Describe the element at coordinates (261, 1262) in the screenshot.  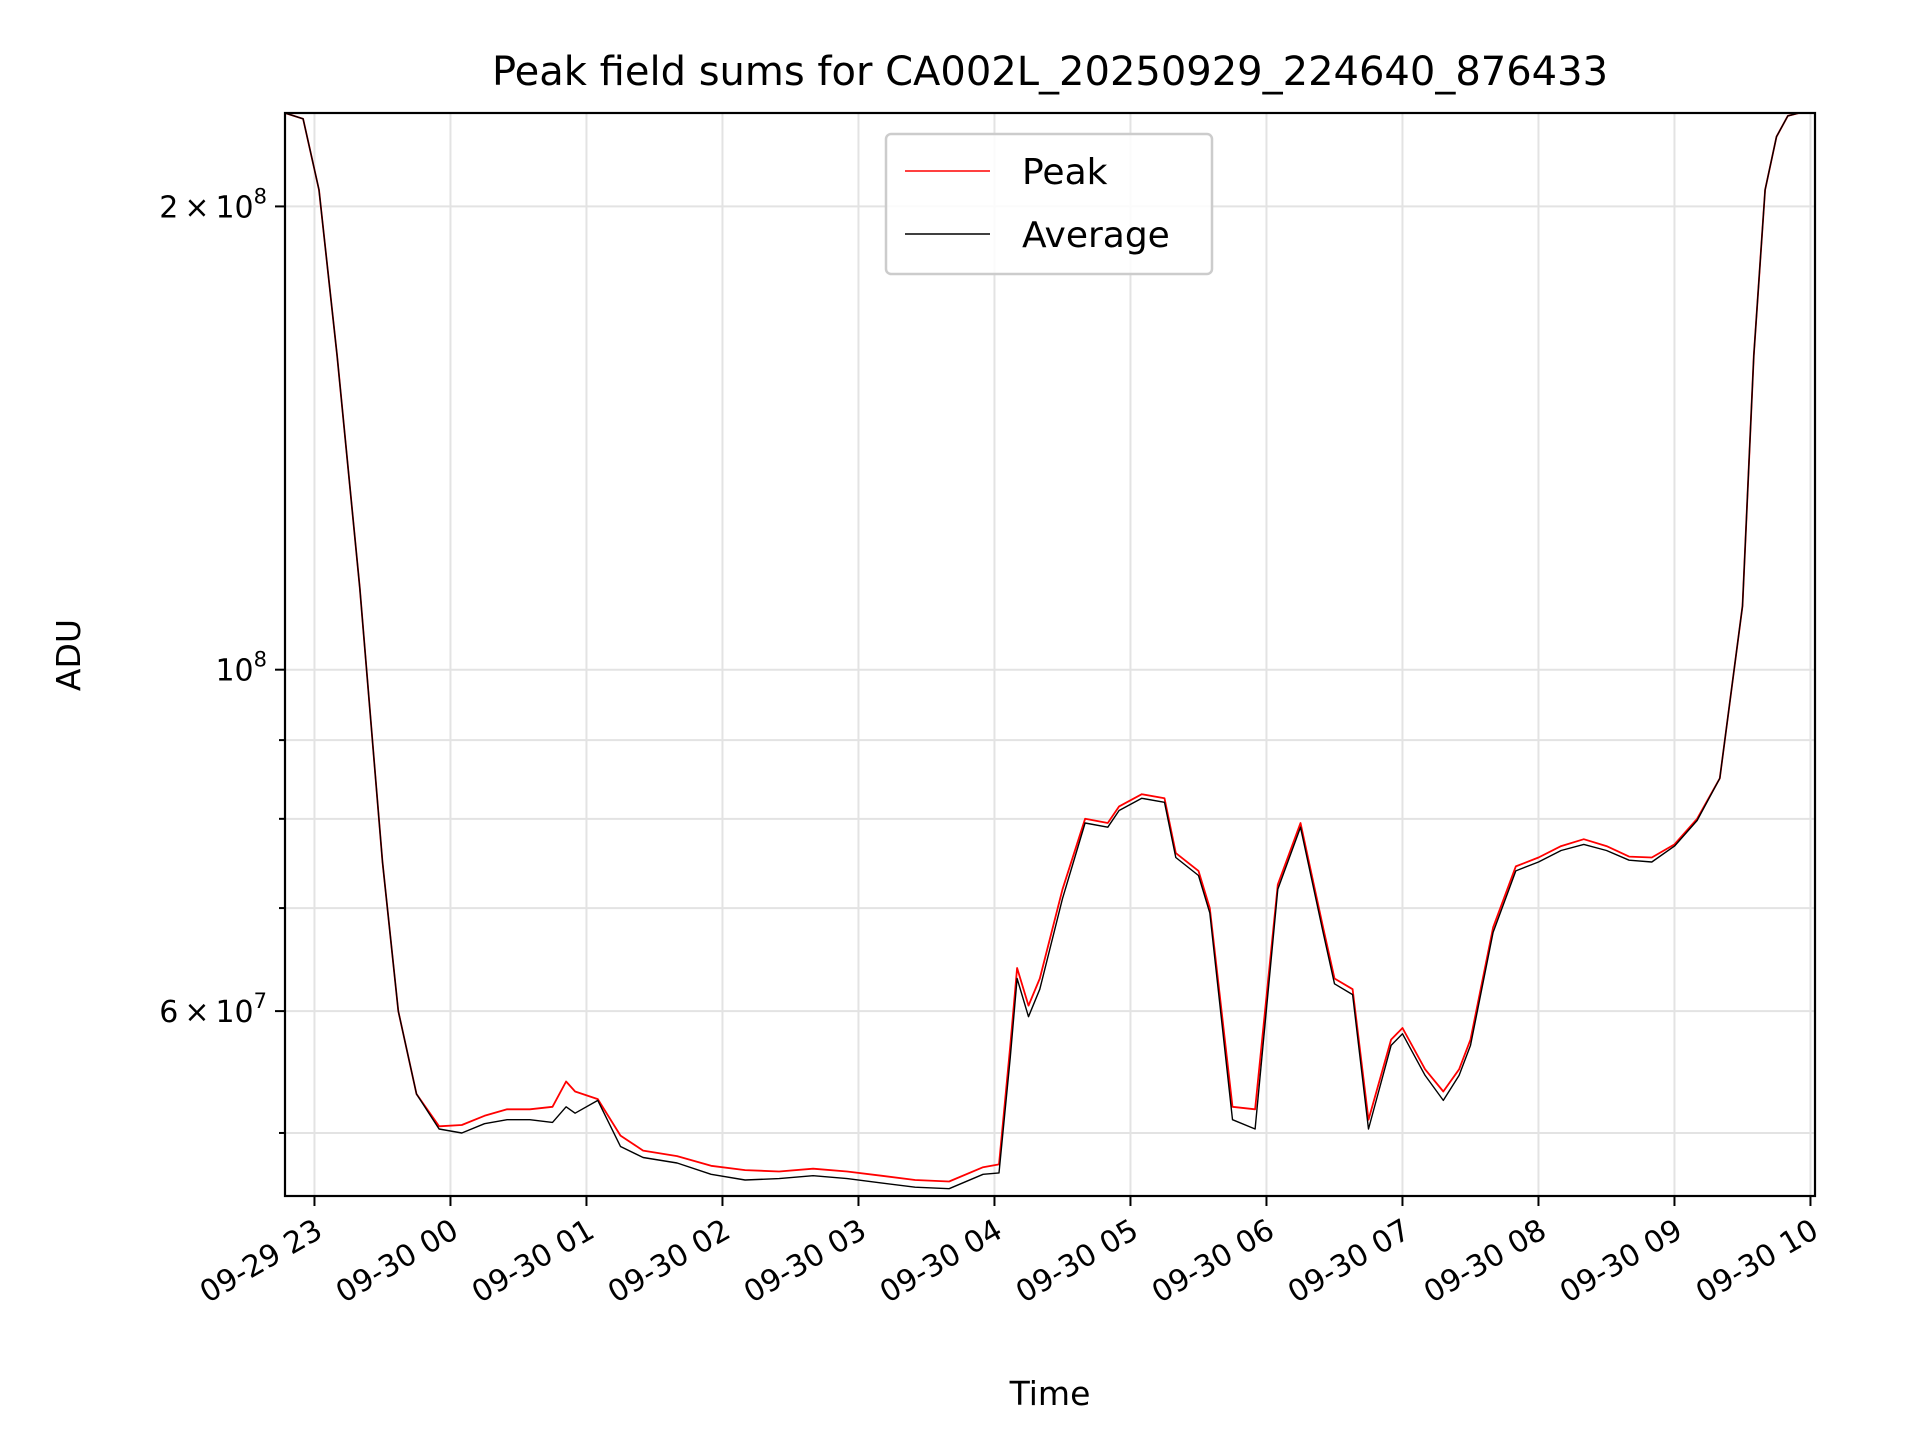
I see `x-tick-label: 09-29 23` at that location.